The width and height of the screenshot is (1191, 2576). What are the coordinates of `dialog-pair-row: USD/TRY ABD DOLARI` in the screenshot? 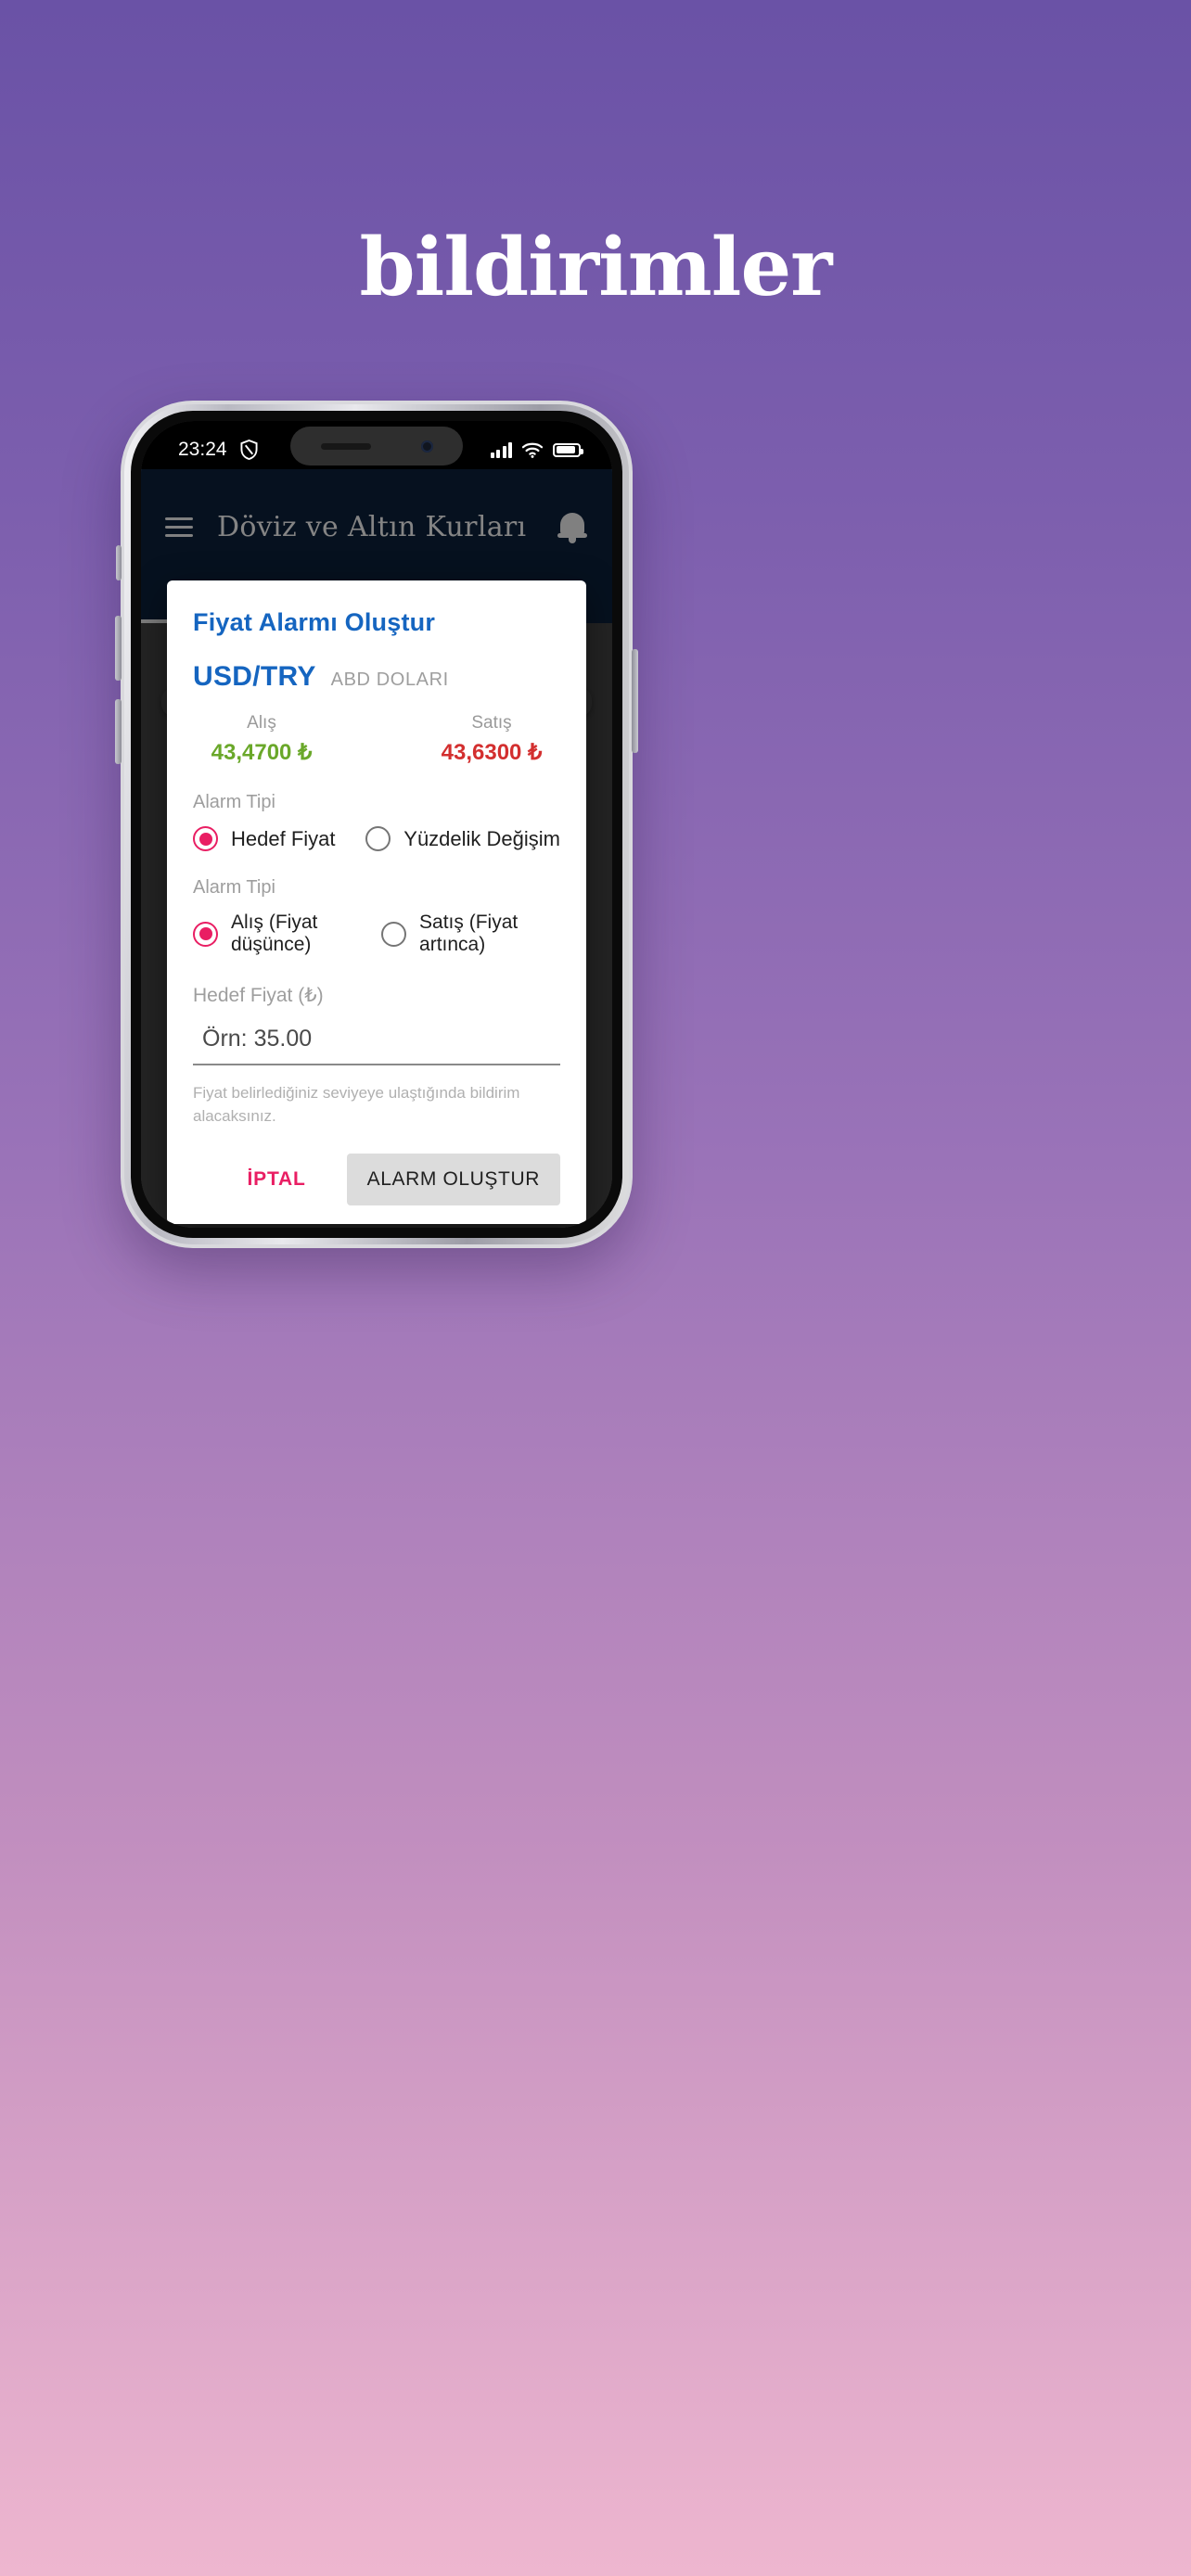 It's located at (376, 677).